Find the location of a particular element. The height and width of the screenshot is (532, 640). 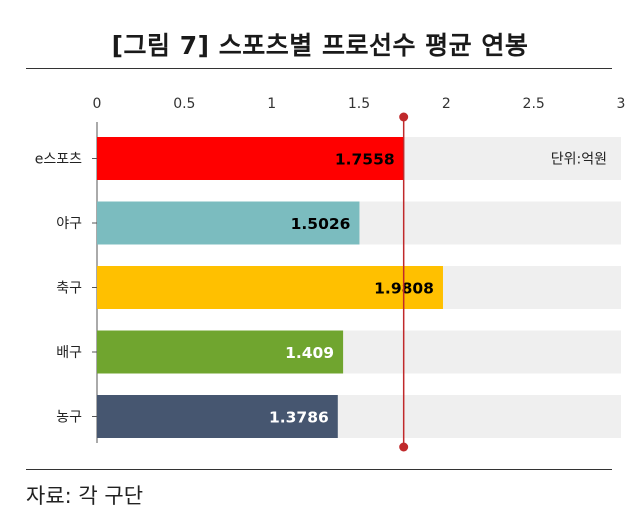

x-tick-label: 3 is located at coordinates (621, 104).